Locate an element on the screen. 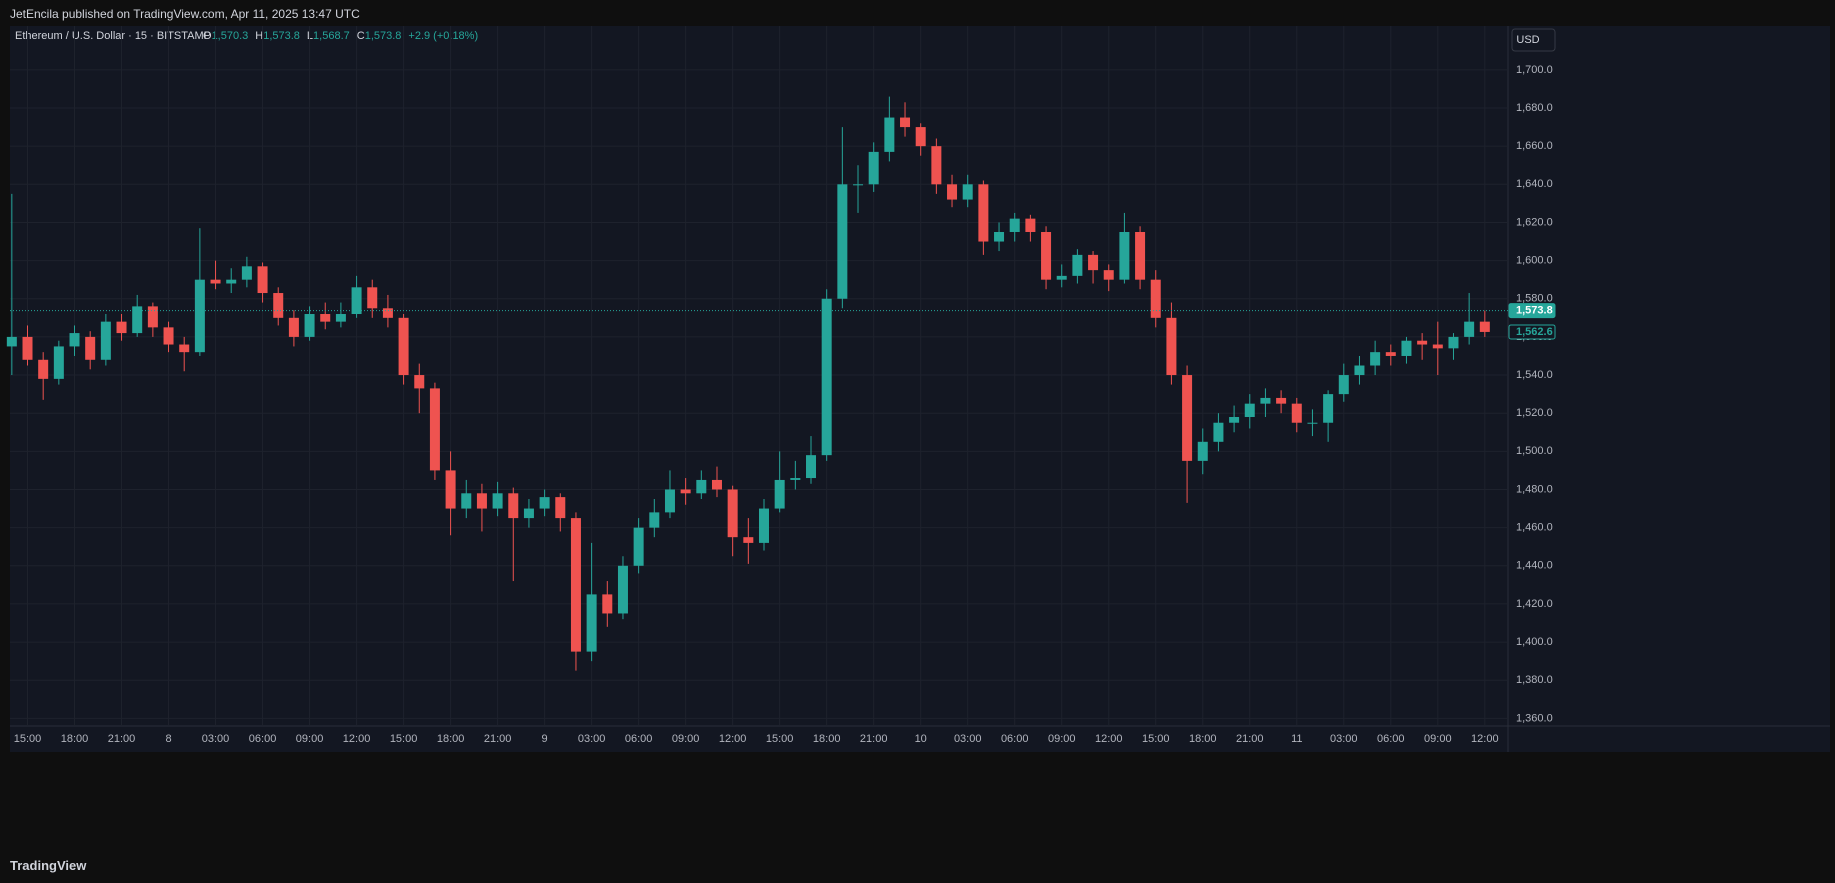 The image size is (1835, 883). y-tick-label: 1,400.0 is located at coordinates (1534, 642).